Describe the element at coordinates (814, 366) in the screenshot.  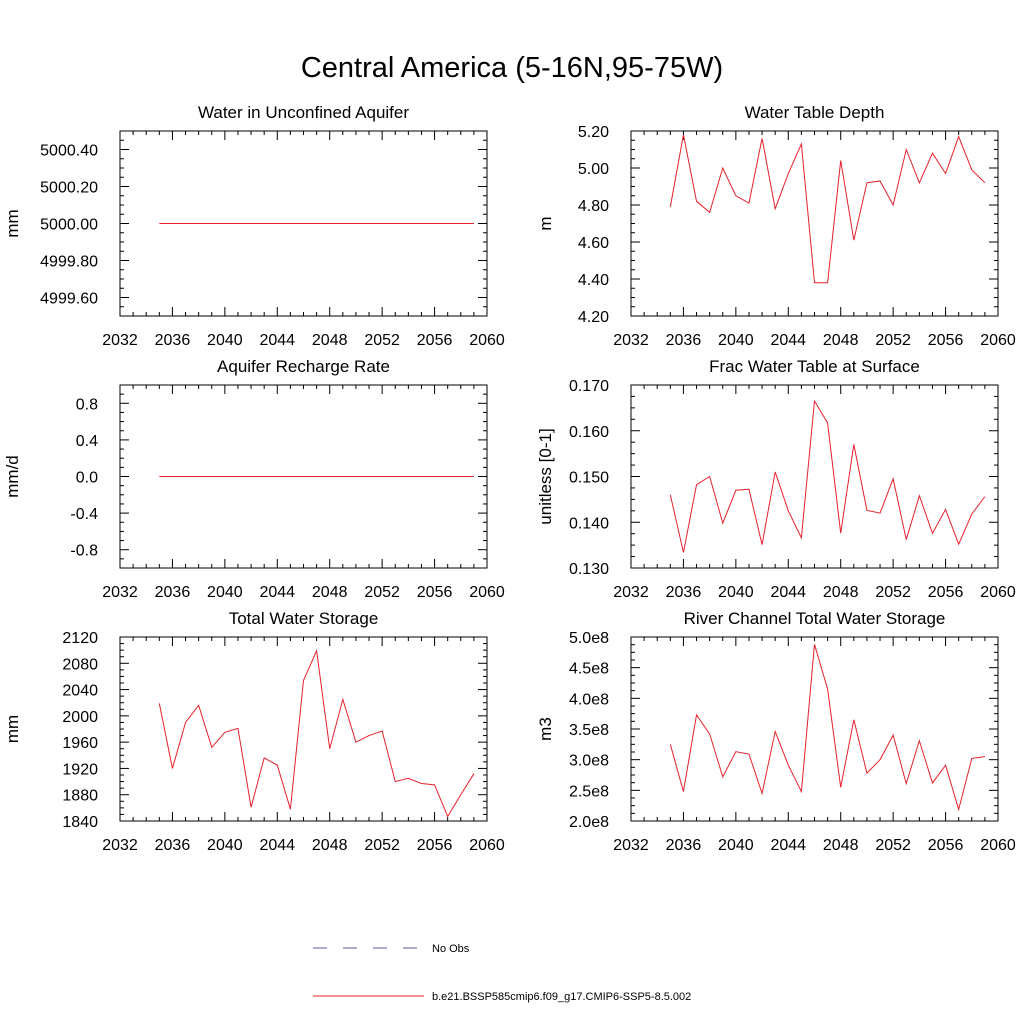
I see `chart-title: Frac Water Table at Surface` at that location.